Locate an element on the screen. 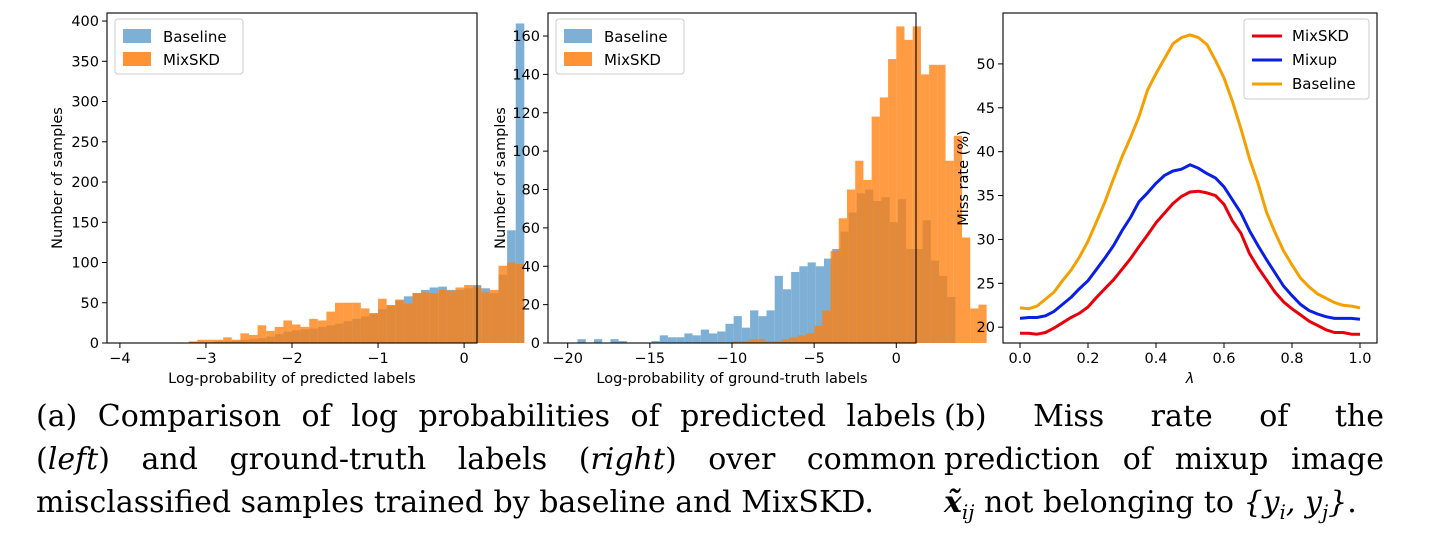  y-tick-label: 45 is located at coordinates (986, 109).